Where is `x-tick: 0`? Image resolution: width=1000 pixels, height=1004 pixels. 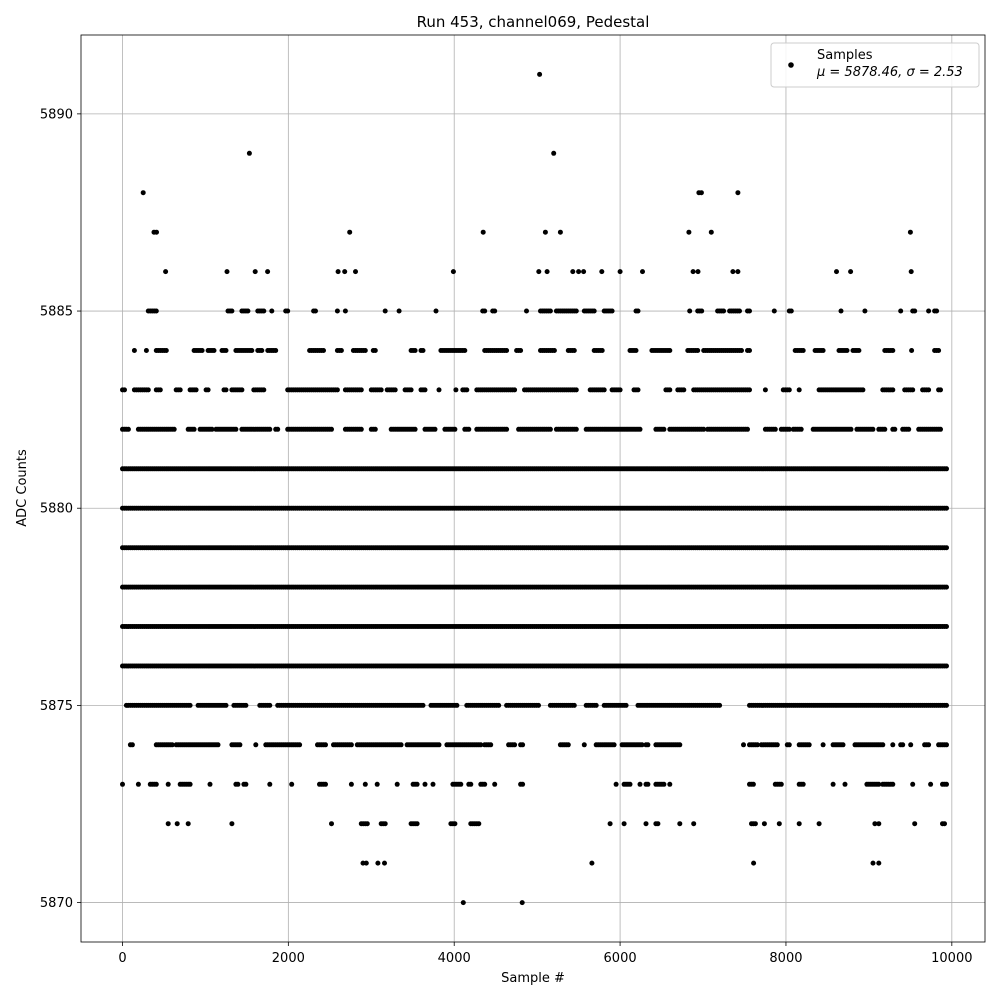 x-tick: 0 is located at coordinates (122, 954).